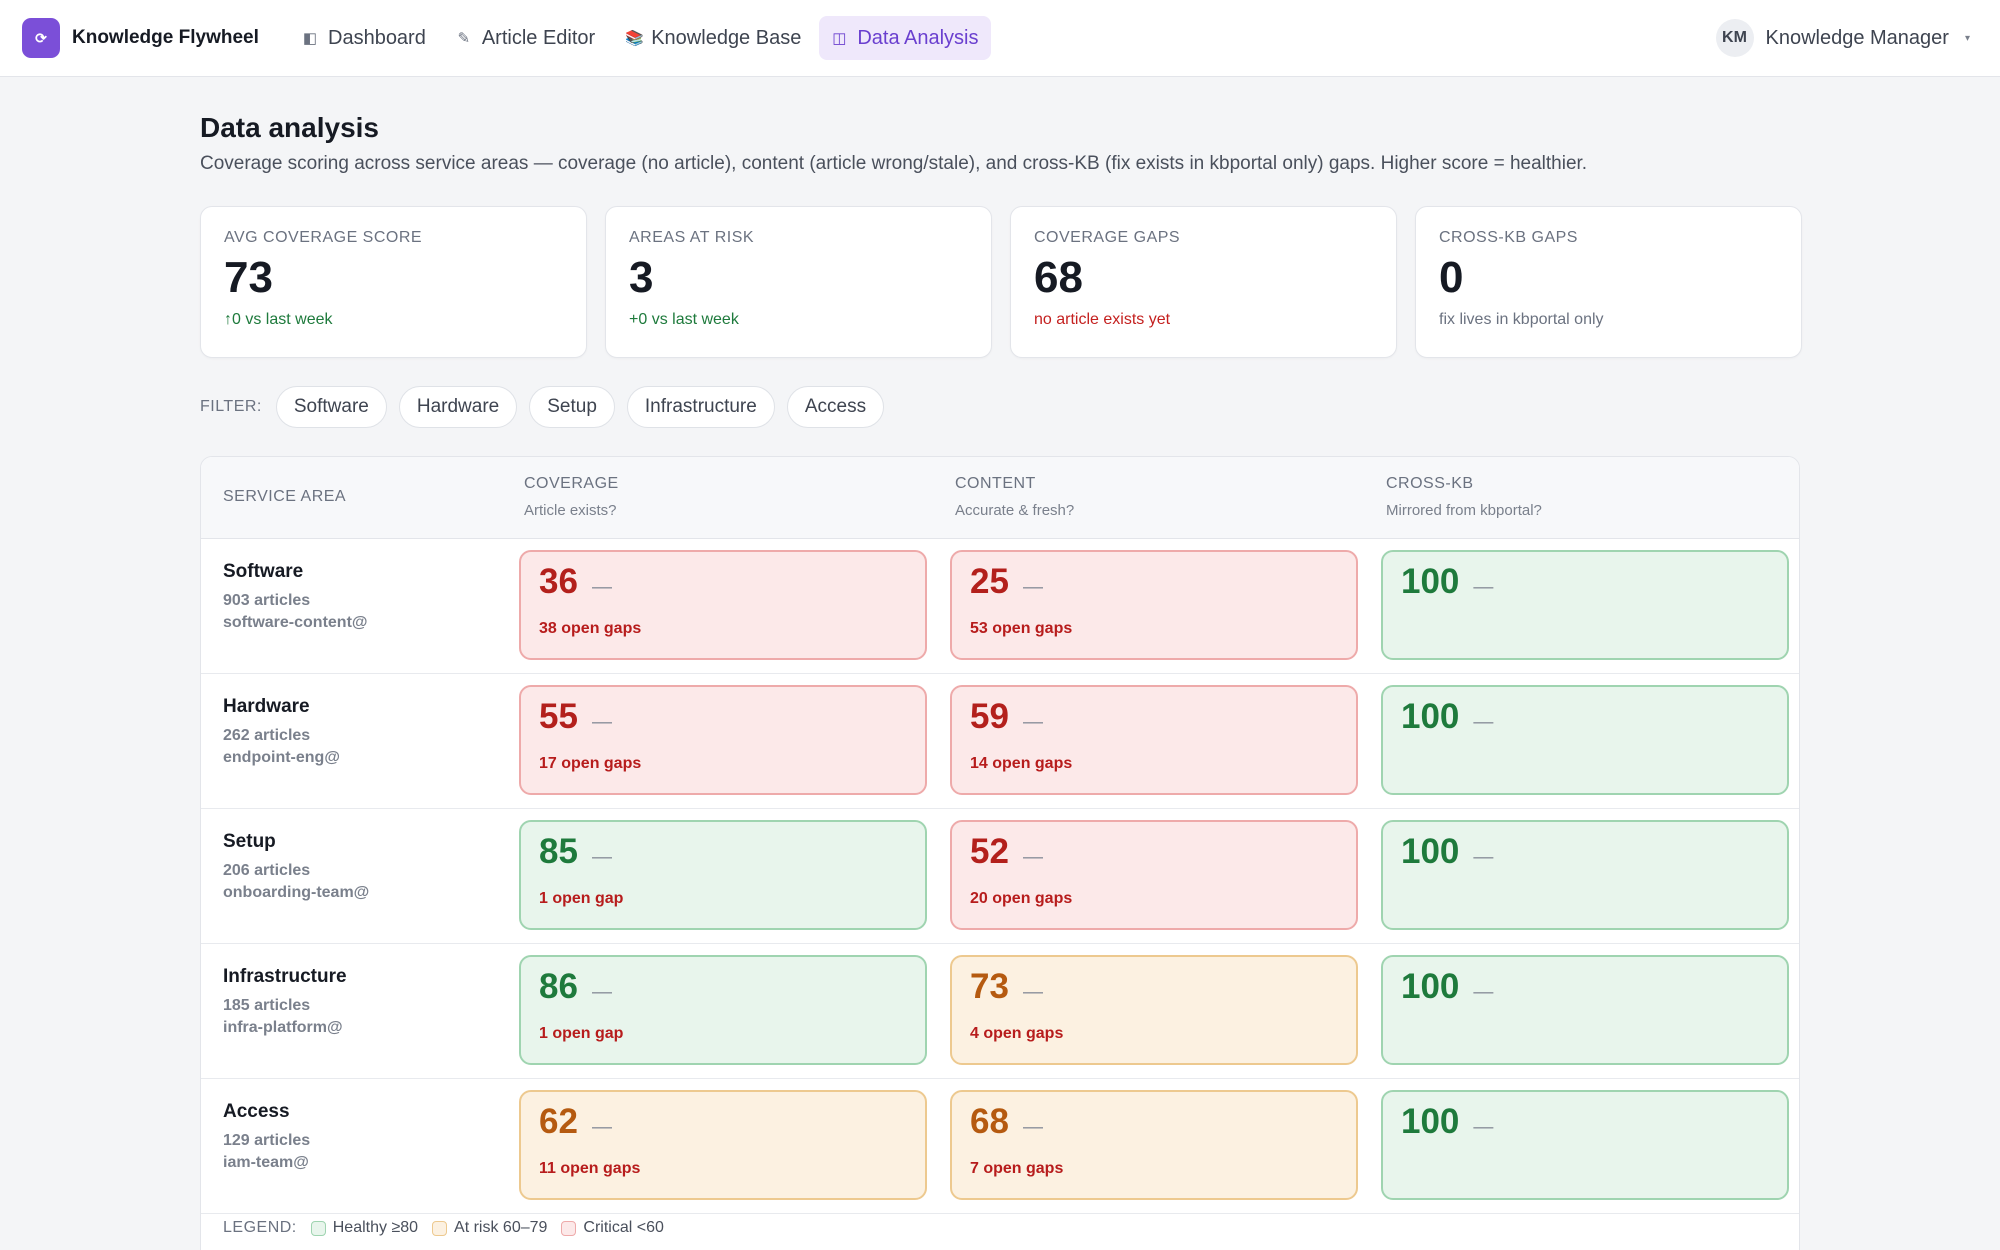 The image size is (2000, 1250). What do you see at coordinates (1017, 1033) in the screenshot?
I see `open-gaps: 4 open gaps` at bounding box center [1017, 1033].